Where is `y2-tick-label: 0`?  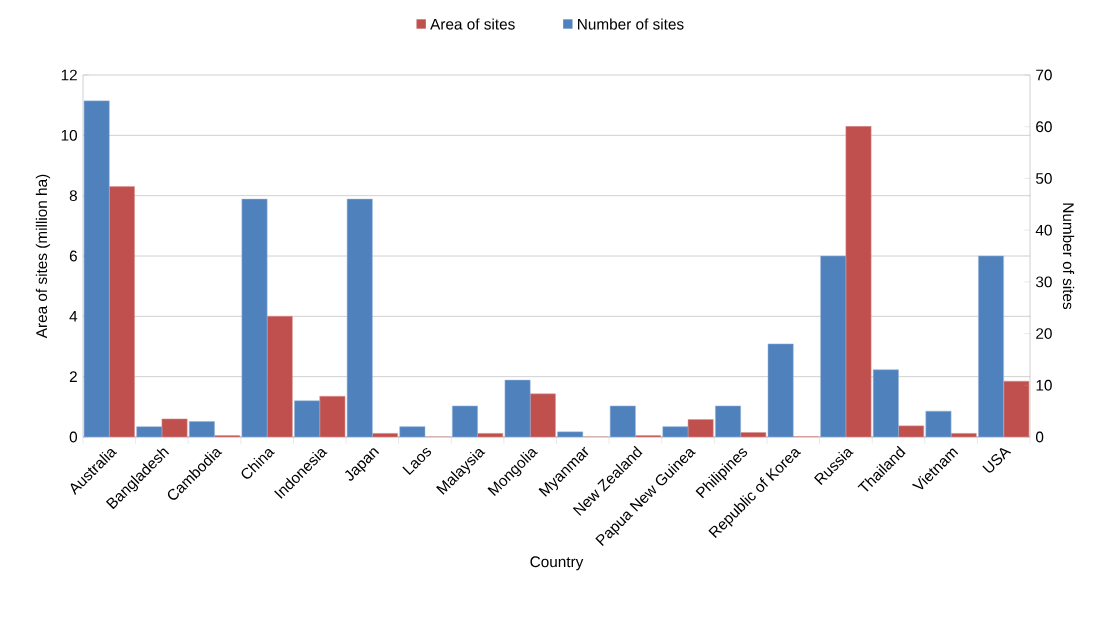 y2-tick-label: 0 is located at coordinates (1039, 437).